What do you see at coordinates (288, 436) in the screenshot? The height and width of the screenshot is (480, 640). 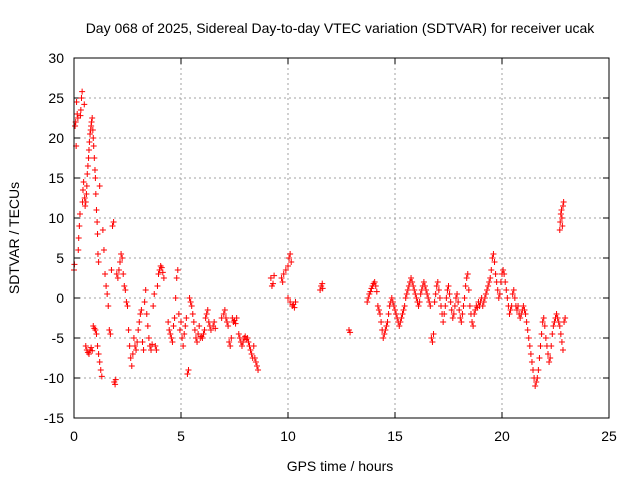 I see `x-tick-label: 10` at bounding box center [288, 436].